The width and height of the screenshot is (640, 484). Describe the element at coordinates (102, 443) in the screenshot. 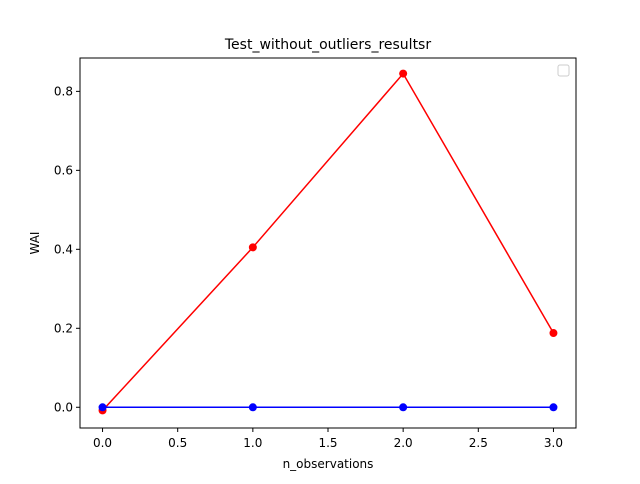

I see `x-tick-label: 0.0` at that location.